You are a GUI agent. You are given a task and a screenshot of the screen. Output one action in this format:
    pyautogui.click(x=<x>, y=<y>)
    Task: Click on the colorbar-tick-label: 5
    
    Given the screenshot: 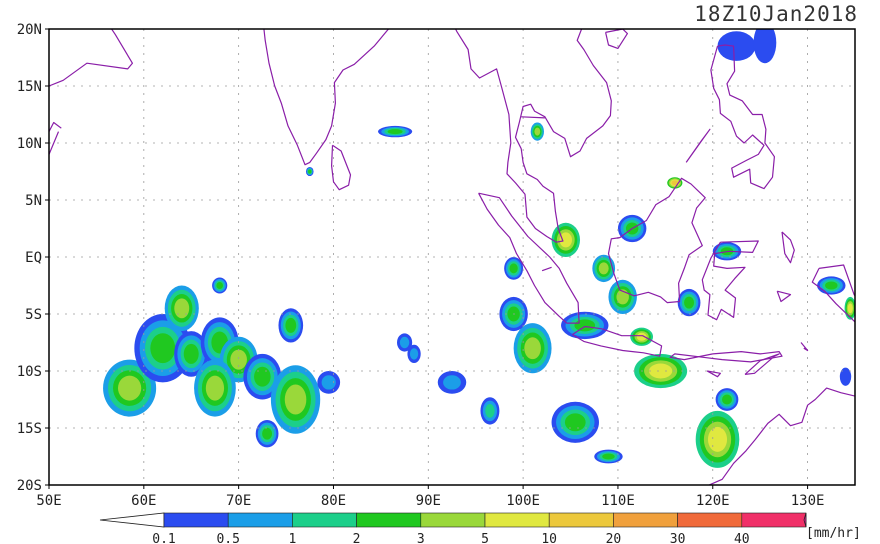 What is the action you would take?
    pyautogui.click(x=485, y=538)
    